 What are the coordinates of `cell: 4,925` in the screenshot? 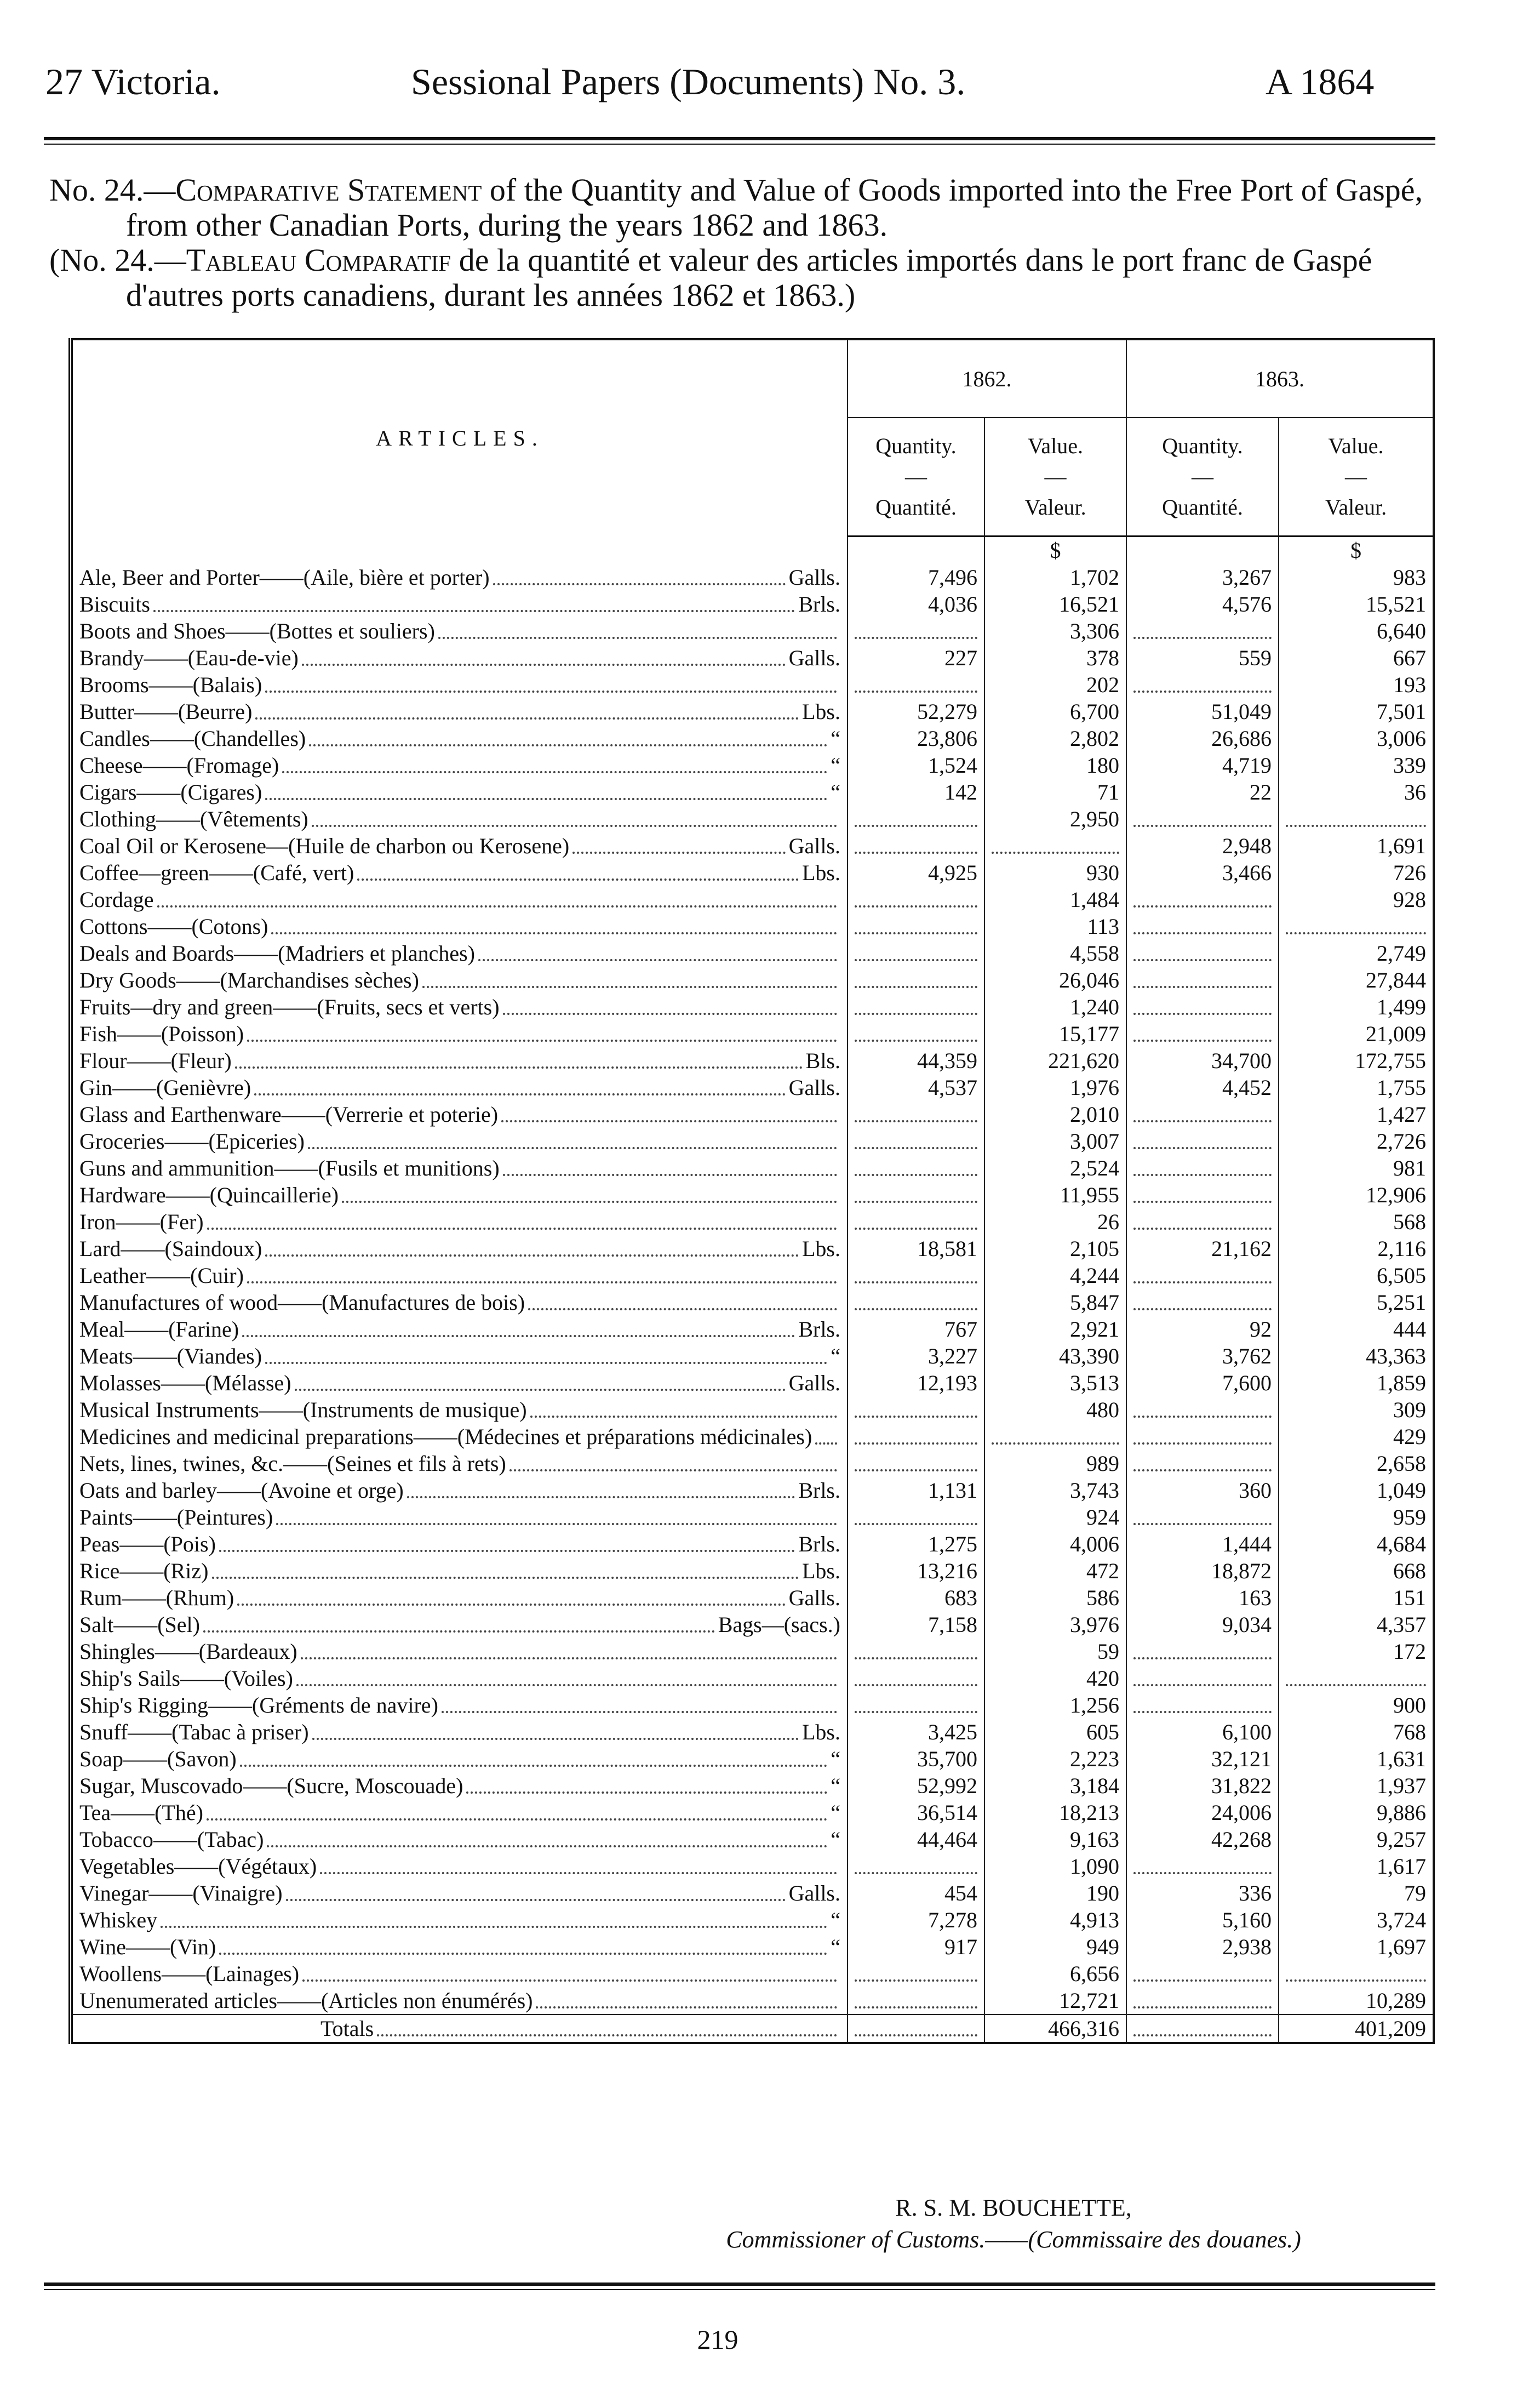 It's located at (915, 872).